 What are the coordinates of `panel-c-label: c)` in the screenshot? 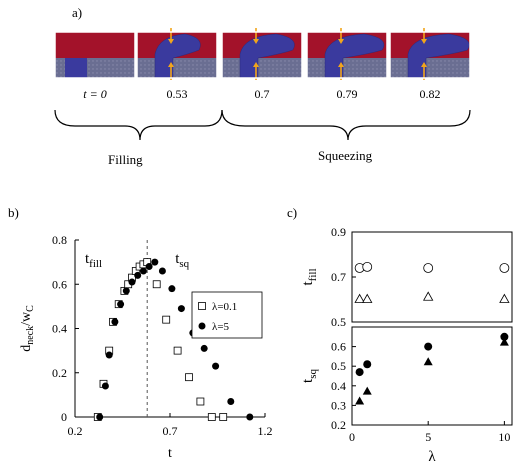 It's located at (292, 212).